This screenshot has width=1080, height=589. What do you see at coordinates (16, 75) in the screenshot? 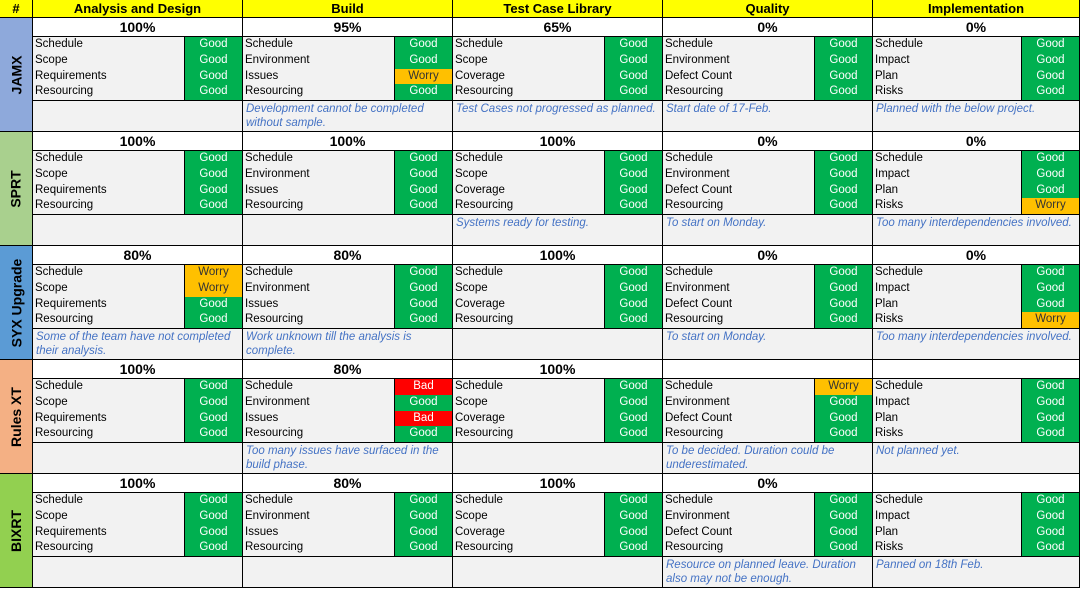
I see `project-label: JAMX` at bounding box center [16, 75].